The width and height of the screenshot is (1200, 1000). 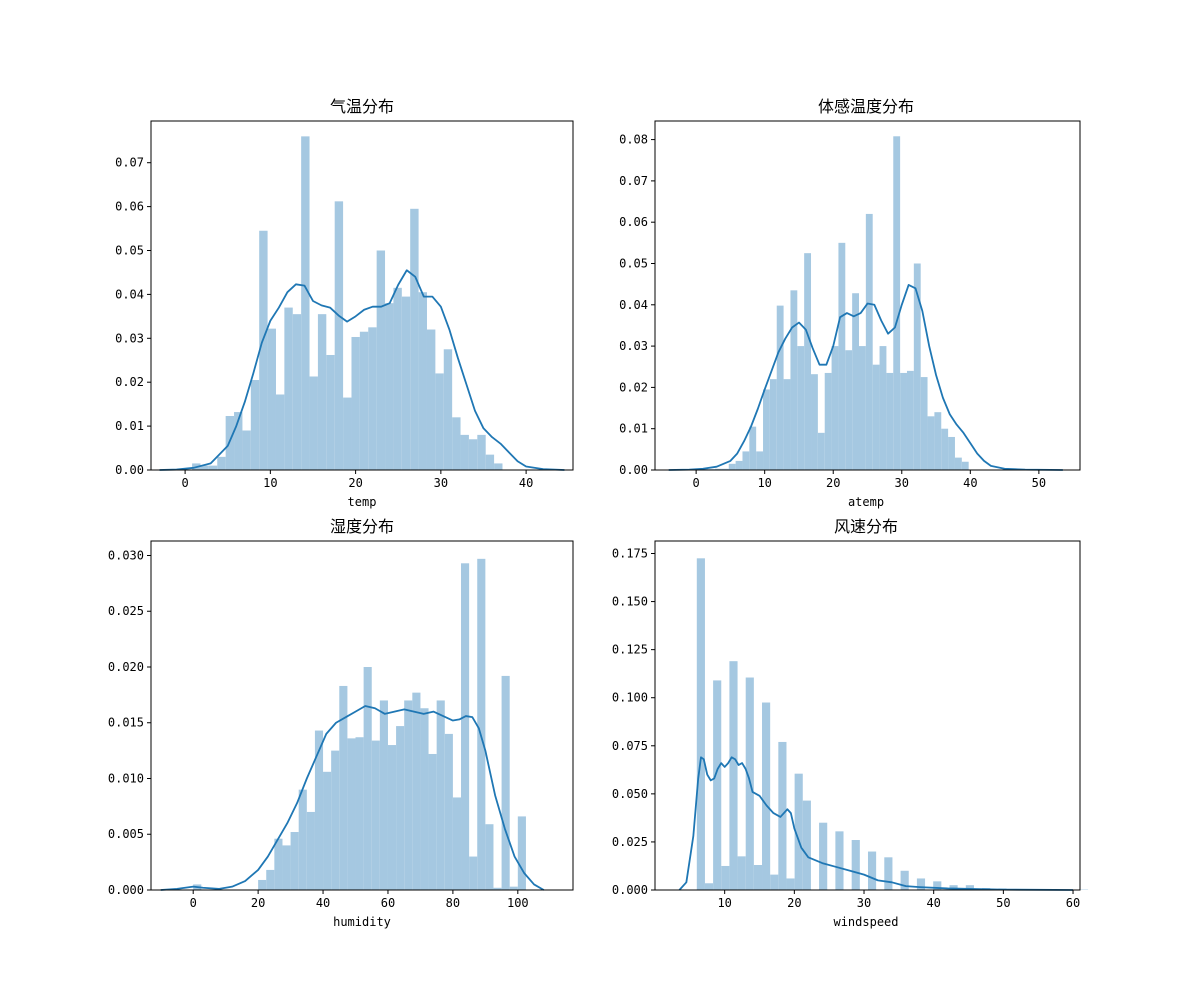 I want to click on y-tick-label: 0.005, so click(x=126, y=834).